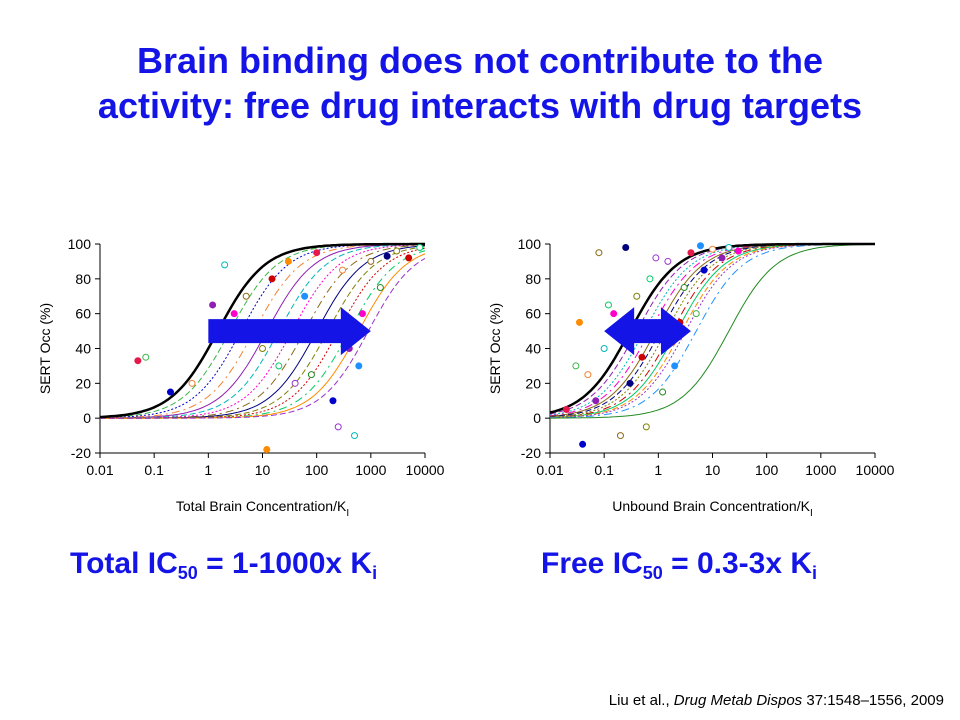  What do you see at coordinates (495, 348) in the screenshot?
I see `right-ylabel: SERT Occ (%)` at bounding box center [495, 348].